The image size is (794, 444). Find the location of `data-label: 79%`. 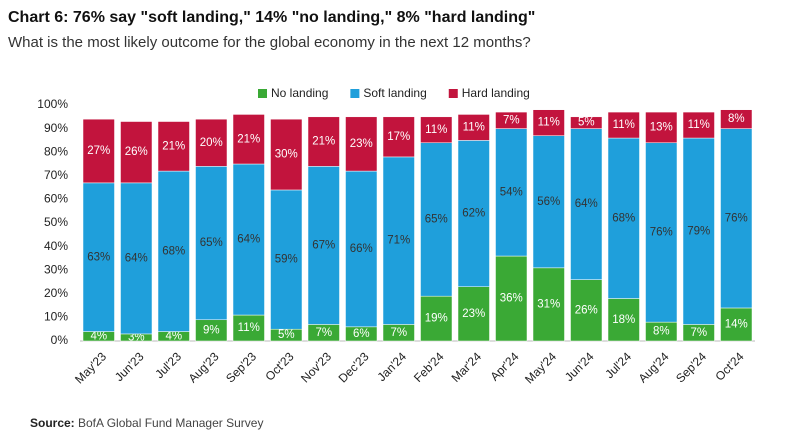

data-label: 79% is located at coordinates (698, 231).